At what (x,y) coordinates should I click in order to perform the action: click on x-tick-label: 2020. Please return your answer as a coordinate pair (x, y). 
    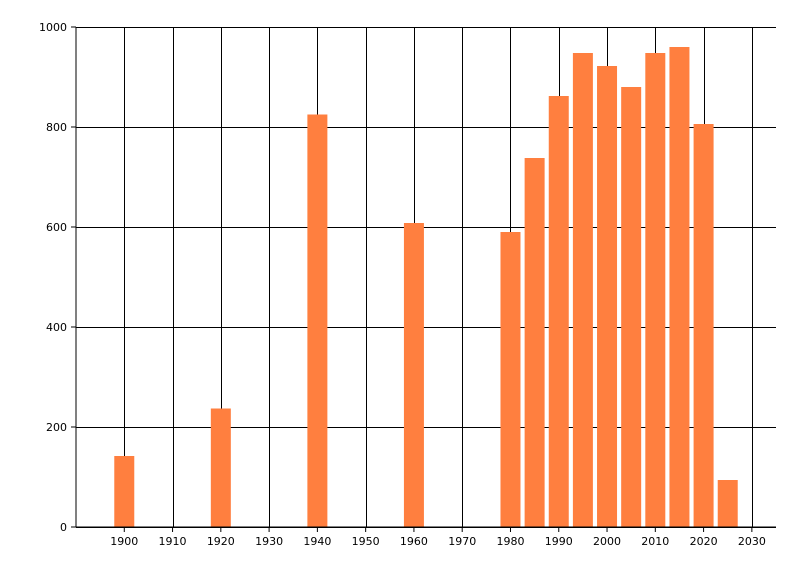
    Looking at the image, I should click on (704, 541).